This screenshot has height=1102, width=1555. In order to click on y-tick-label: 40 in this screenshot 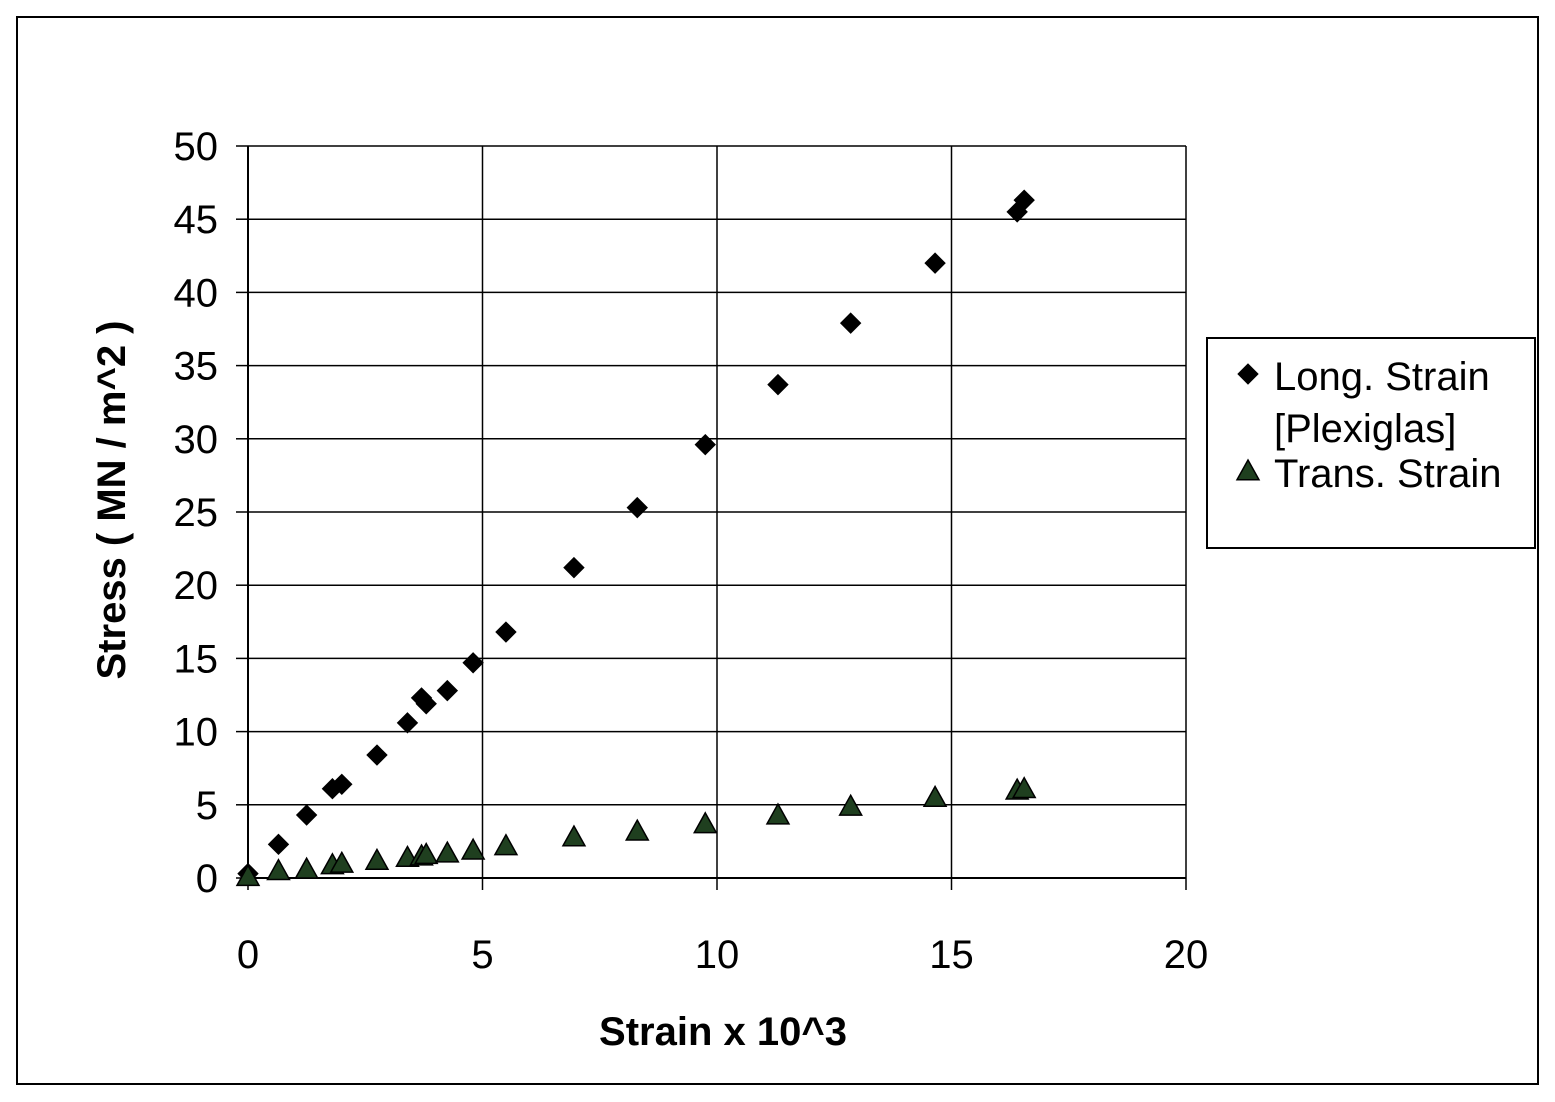, I will do `click(196, 293)`.